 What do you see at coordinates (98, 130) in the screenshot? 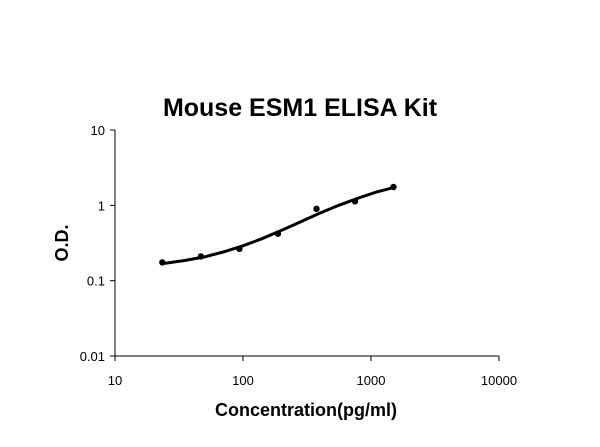
I see `y-tick-label: 10` at bounding box center [98, 130].